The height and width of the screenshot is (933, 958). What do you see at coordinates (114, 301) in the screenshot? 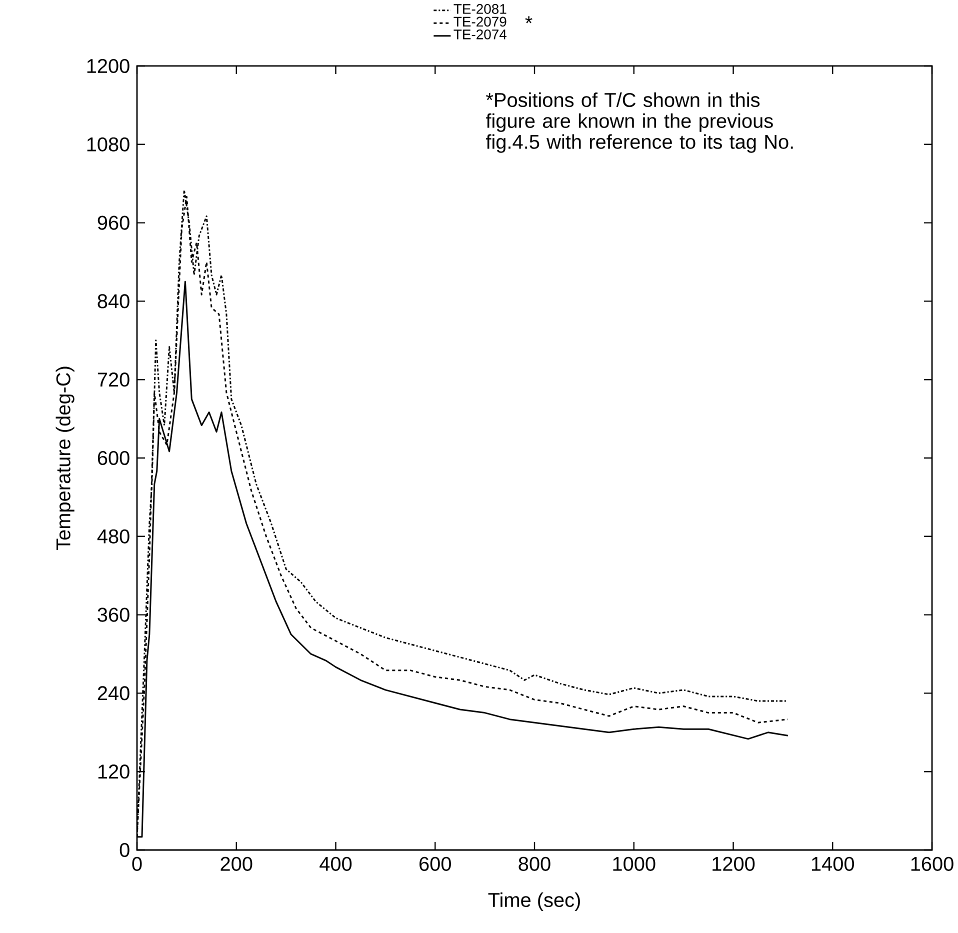
I see `y-tick-label: 840` at bounding box center [114, 301].